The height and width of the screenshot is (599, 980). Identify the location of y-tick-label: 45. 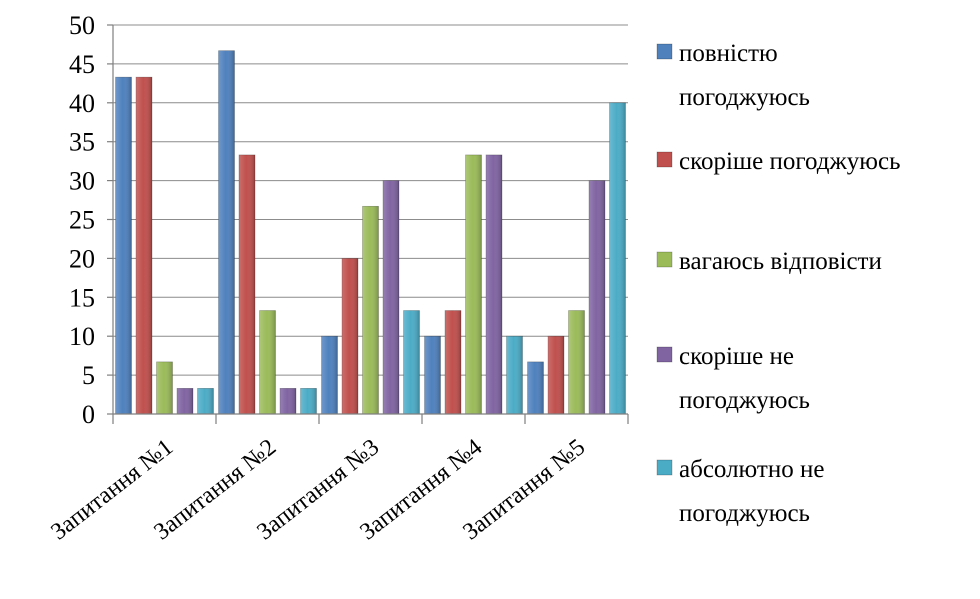
(82, 64).